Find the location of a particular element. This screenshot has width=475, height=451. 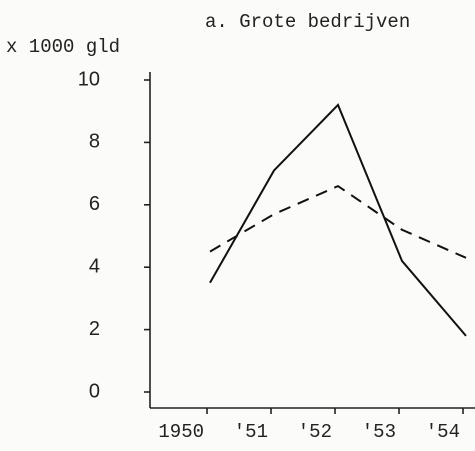

x-tick-label: '52 is located at coordinates (315, 432).